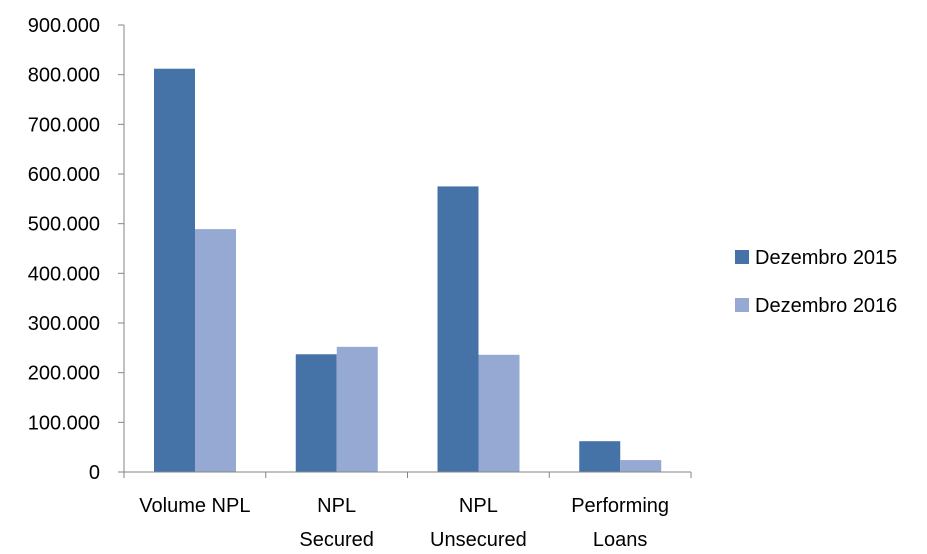  I want to click on y-tick-label: 400.000, so click(64, 274).